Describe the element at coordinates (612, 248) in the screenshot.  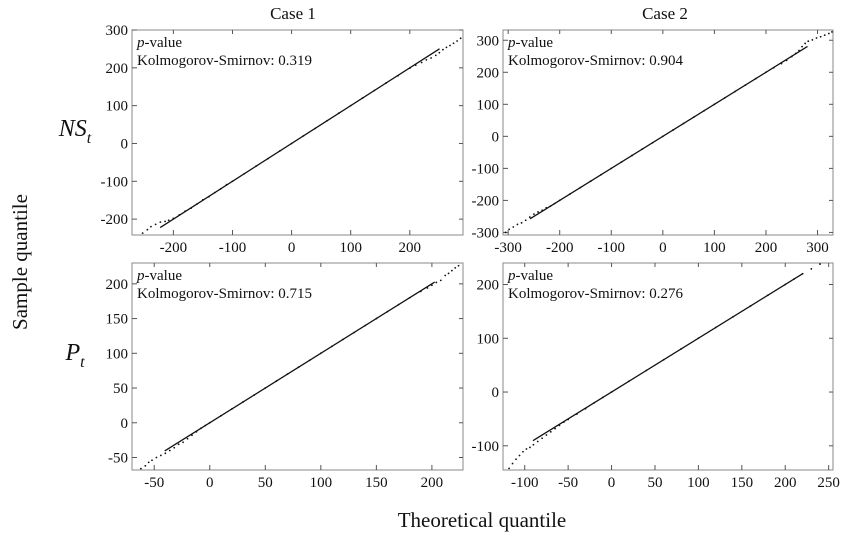
I see `x-tick-label-ns-case-2: -100` at that location.